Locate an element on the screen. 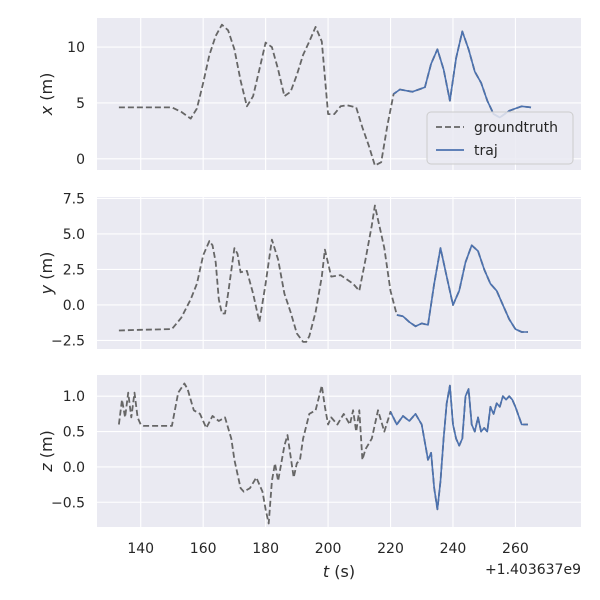 The image size is (600, 600). x-tick-label: 140 is located at coordinates (140, 549).